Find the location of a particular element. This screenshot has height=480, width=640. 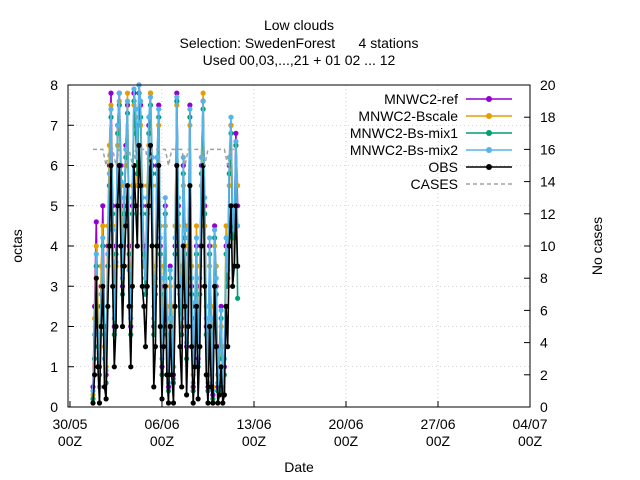

y-tick-label: 0 is located at coordinates (54, 407).